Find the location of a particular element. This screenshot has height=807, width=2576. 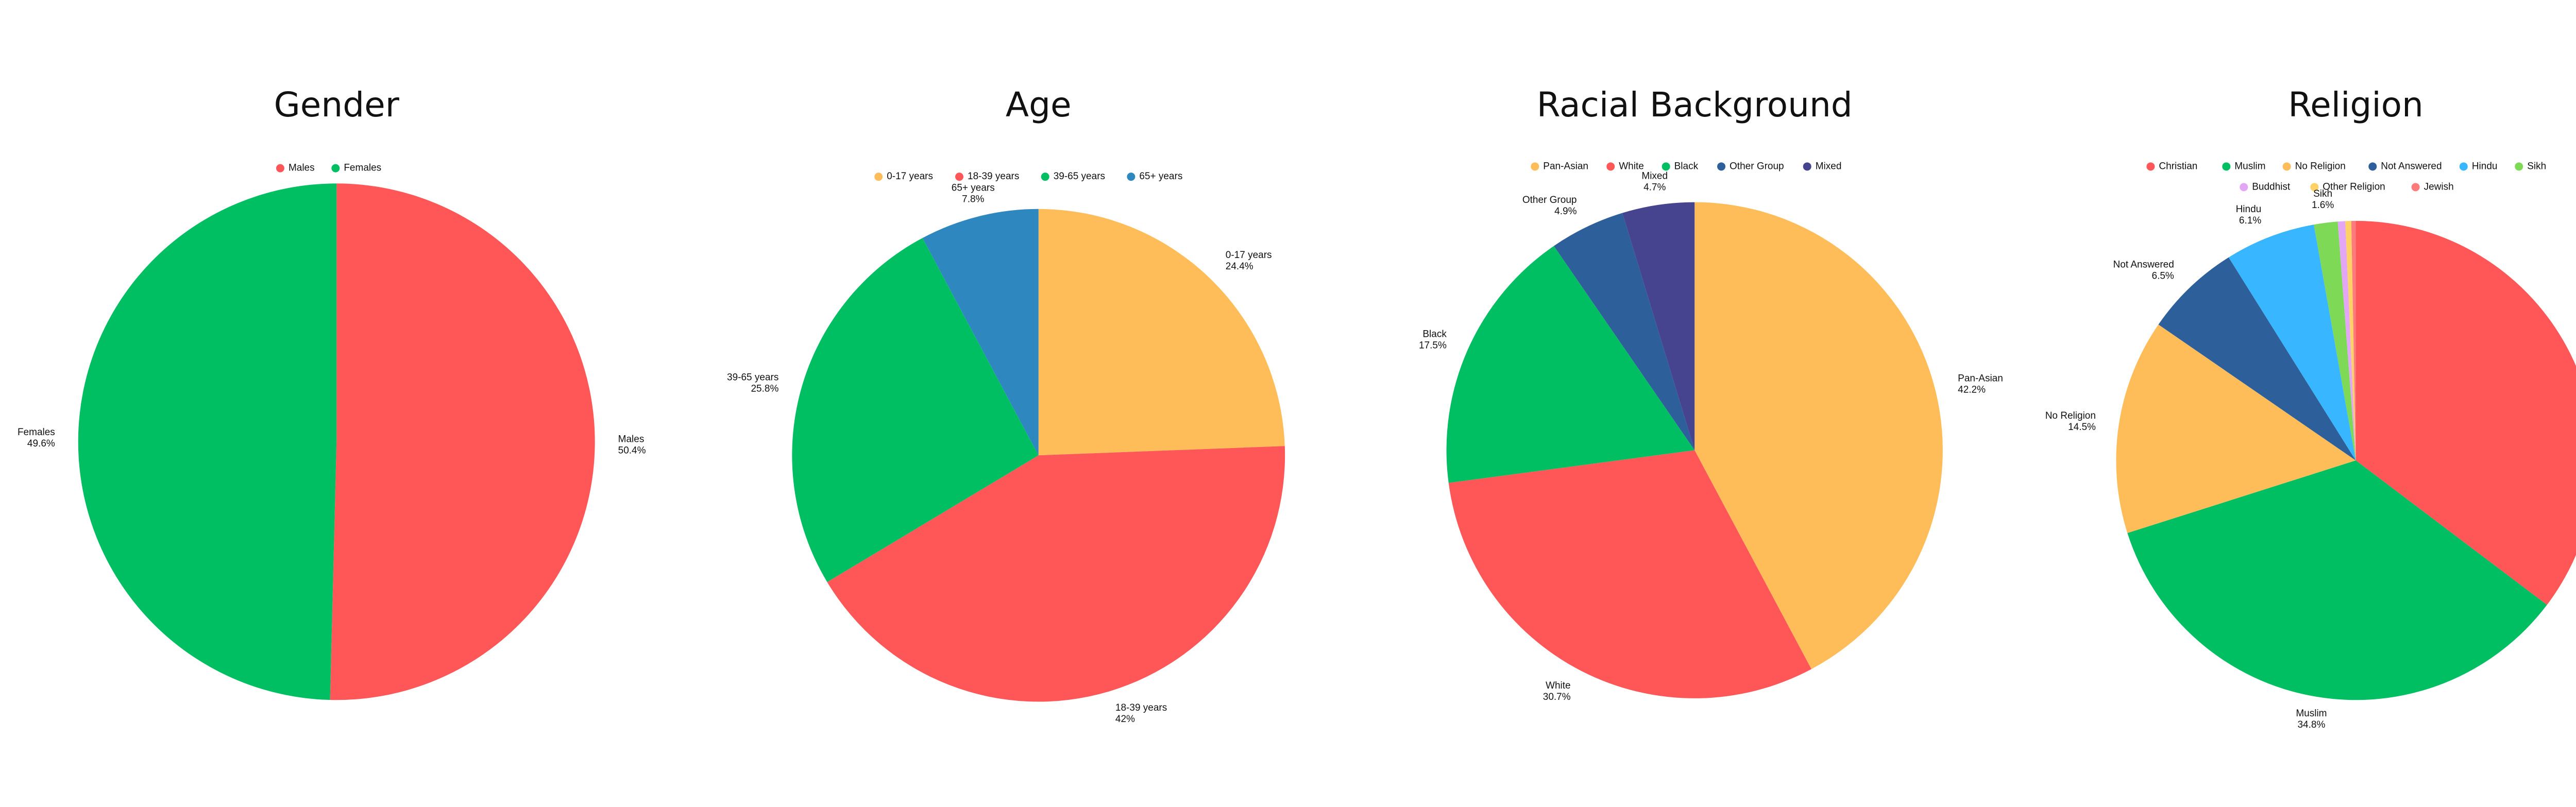

slice-value-label: 49.6% is located at coordinates (41, 443).